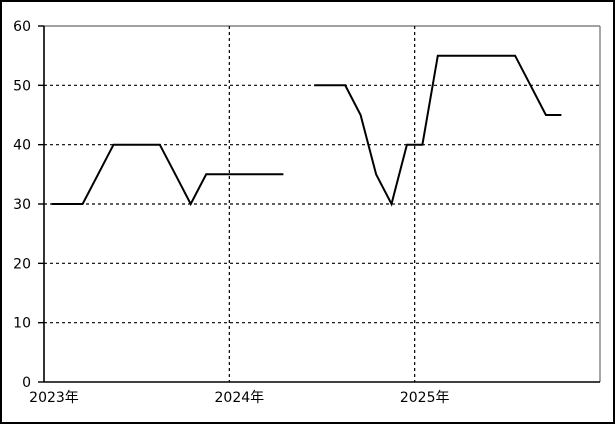 The image size is (615, 424). What do you see at coordinates (22, 205) in the screenshot?
I see `y-tick-label-30: 30` at bounding box center [22, 205].